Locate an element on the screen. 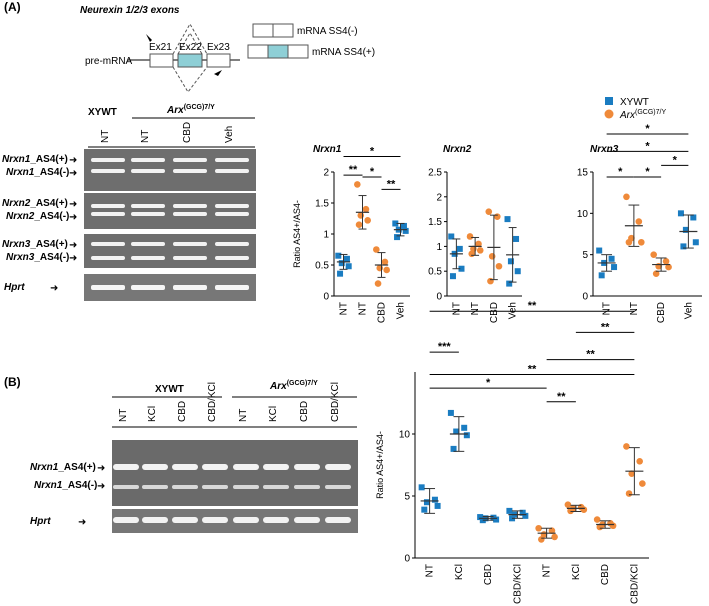  gel-b-lane-labels: NT KCl CBD CBD/KCl NT KCl CBD CBD/KCl is located at coordinates (229, 402).